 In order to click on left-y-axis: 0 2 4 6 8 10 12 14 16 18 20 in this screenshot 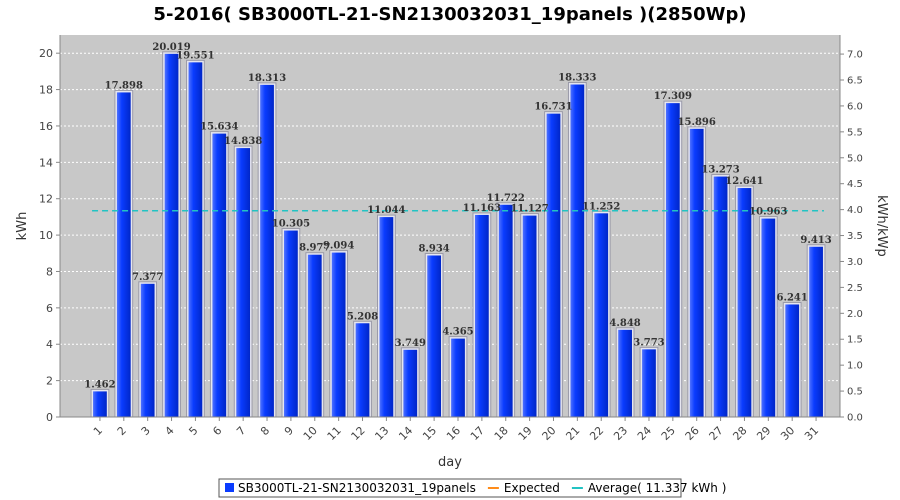, I will do `click(50, 229)`.